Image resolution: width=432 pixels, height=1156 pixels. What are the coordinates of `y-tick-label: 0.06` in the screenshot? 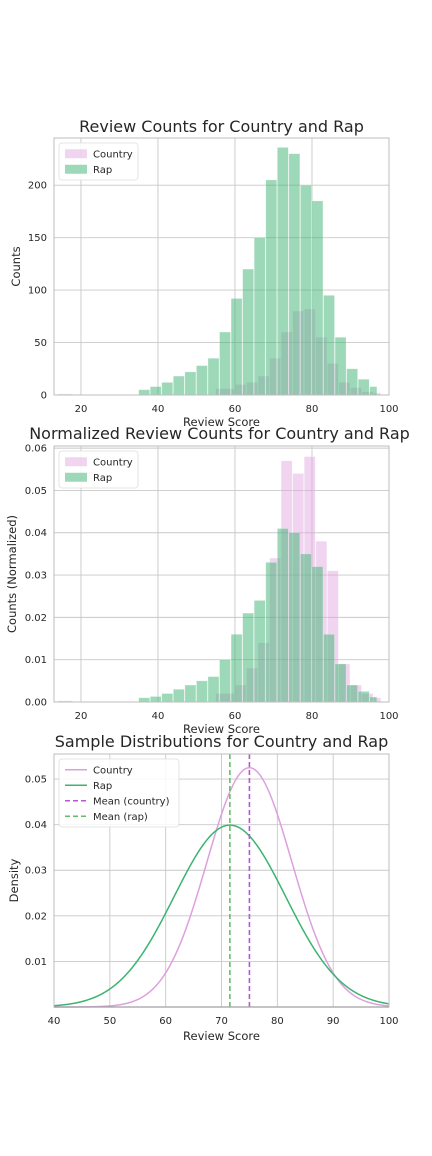 It's located at (36, 449).